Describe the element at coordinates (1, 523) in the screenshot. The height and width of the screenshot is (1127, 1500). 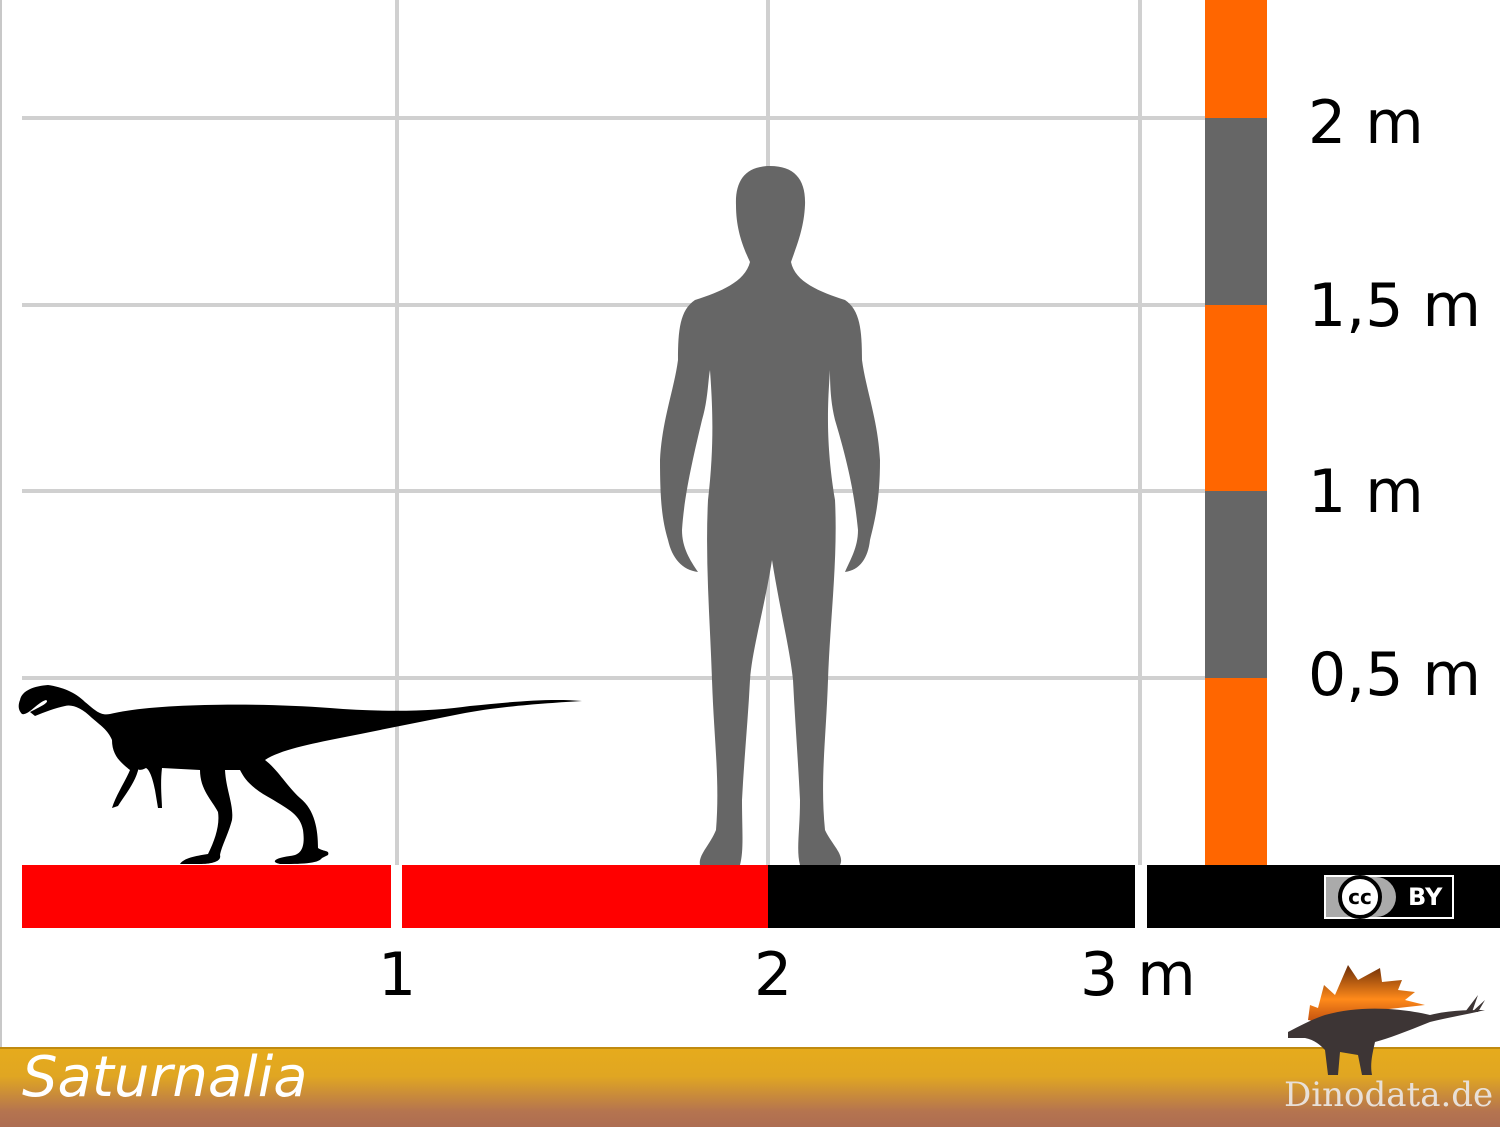
I see `left-border` at that location.